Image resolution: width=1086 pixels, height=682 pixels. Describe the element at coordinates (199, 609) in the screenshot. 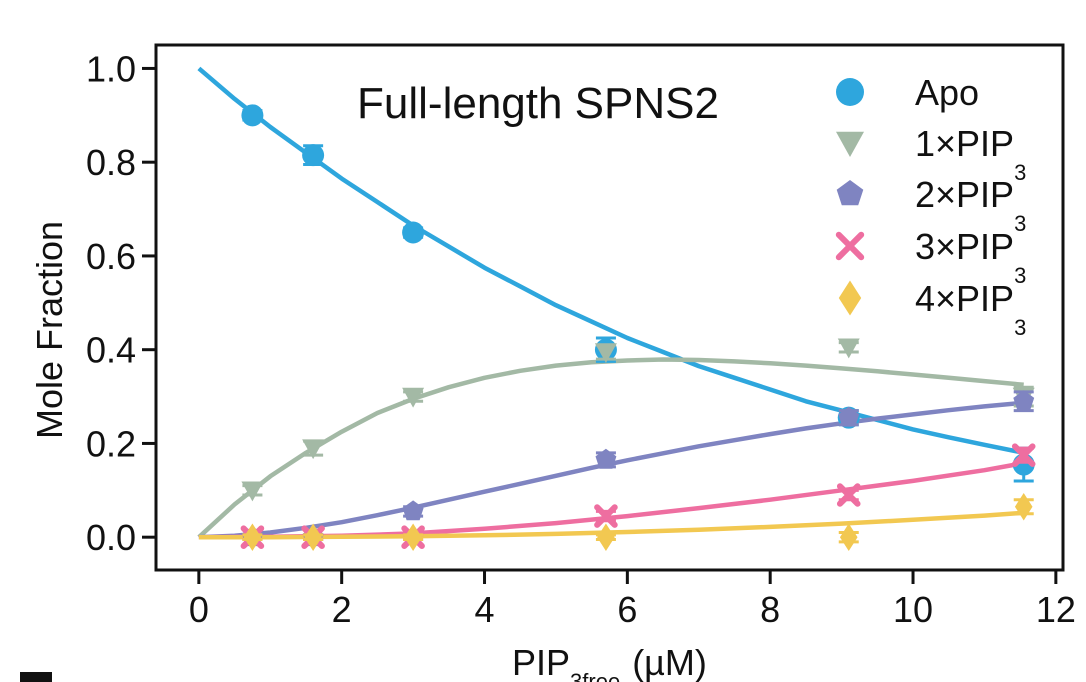

I see `x-tick-label: 0` at that location.